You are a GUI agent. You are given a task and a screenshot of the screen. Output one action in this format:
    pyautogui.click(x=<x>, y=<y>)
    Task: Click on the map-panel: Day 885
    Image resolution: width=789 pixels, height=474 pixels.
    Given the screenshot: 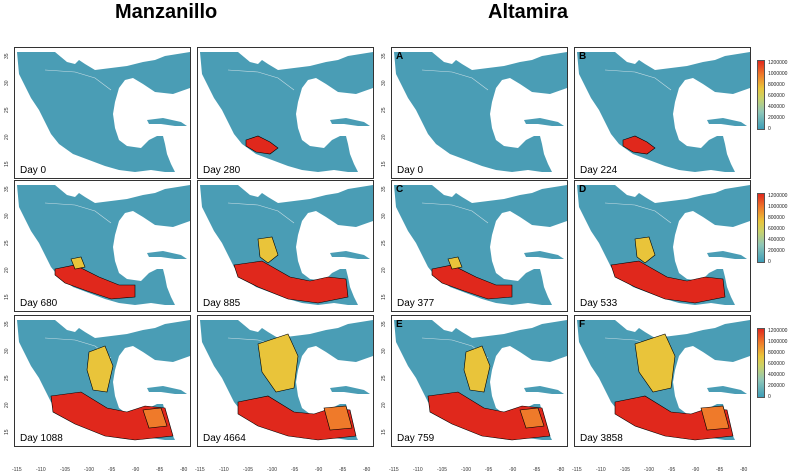 What is the action you would take?
    pyautogui.click(x=285, y=246)
    